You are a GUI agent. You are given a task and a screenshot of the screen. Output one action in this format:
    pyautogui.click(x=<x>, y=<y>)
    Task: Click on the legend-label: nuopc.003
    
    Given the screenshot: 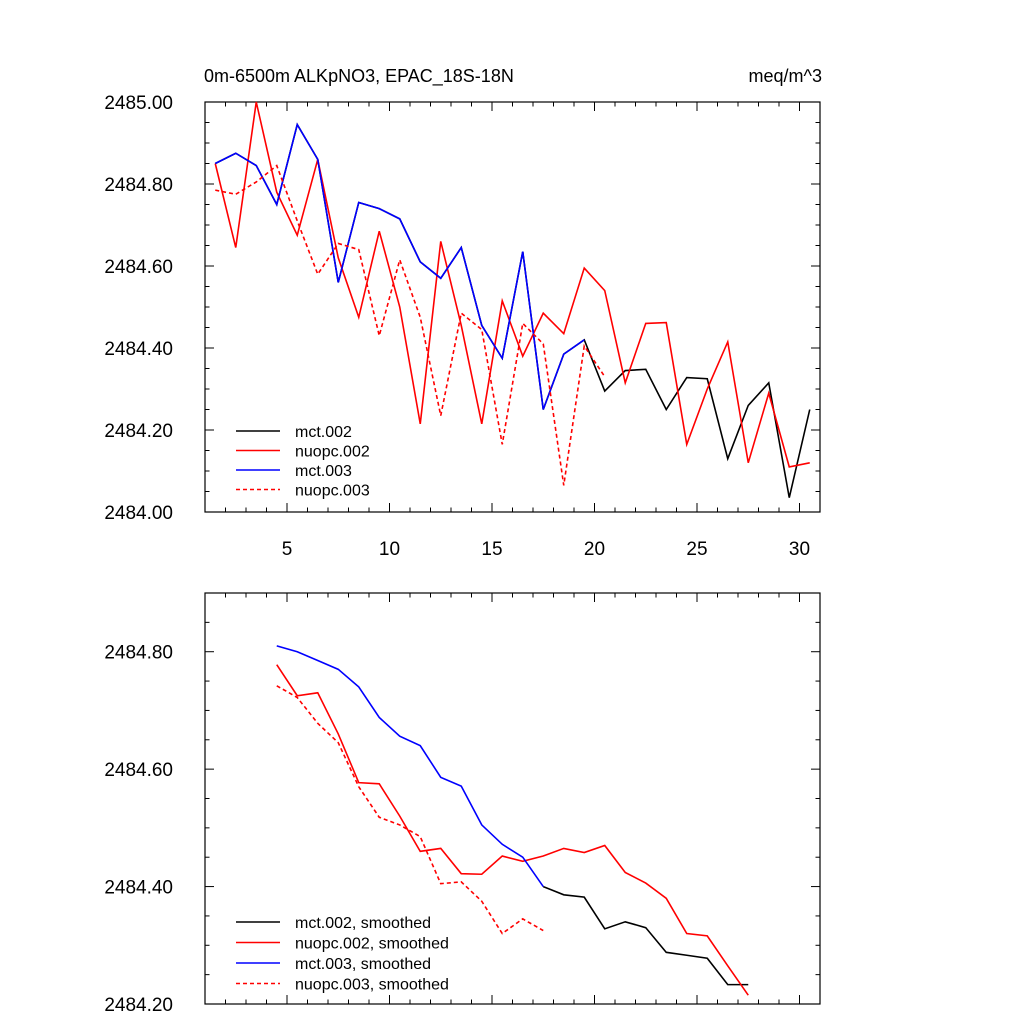 What is the action you would take?
    pyautogui.click(x=332, y=491)
    